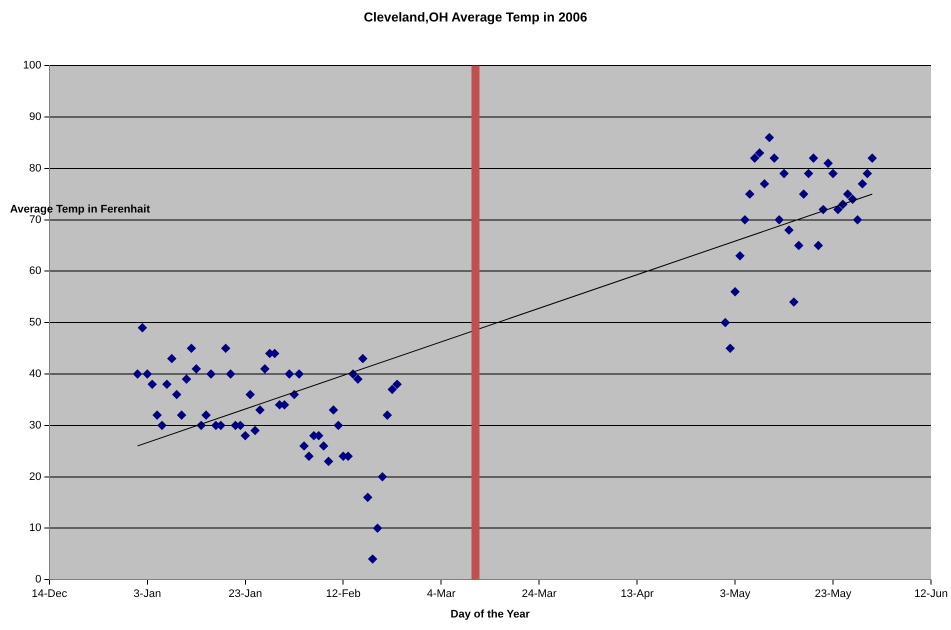  Describe the element at coordinates (490, 614) in the screenshot. I see `x-axis-title: Day of the Year` at that location.